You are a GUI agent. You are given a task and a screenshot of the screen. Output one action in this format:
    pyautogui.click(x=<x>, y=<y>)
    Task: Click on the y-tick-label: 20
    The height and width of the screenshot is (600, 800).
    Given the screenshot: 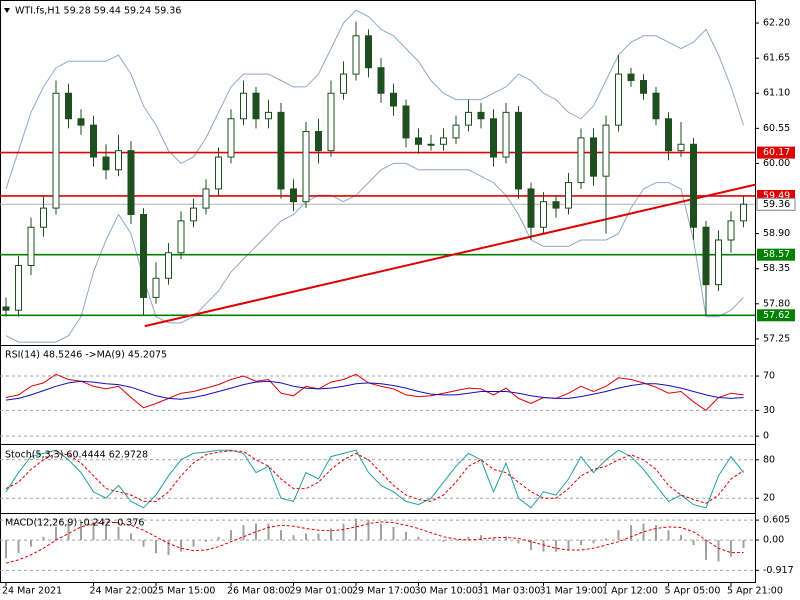 What is the action you would take?
    pyautogui.click(x=769, y=498)
    